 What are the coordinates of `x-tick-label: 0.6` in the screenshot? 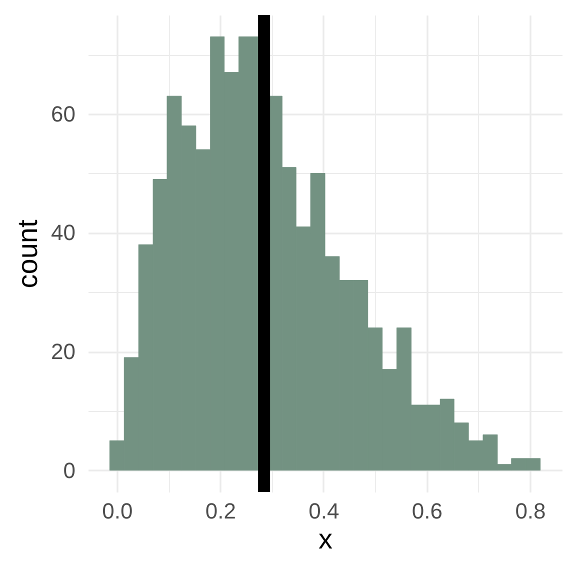 It's located at (427, 511).